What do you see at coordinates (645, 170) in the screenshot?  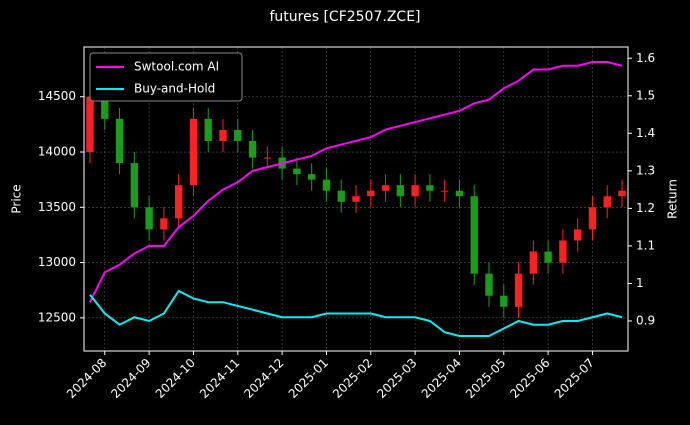 I see `y2-tick-label: 1.3` at bounding box center [645, 170].